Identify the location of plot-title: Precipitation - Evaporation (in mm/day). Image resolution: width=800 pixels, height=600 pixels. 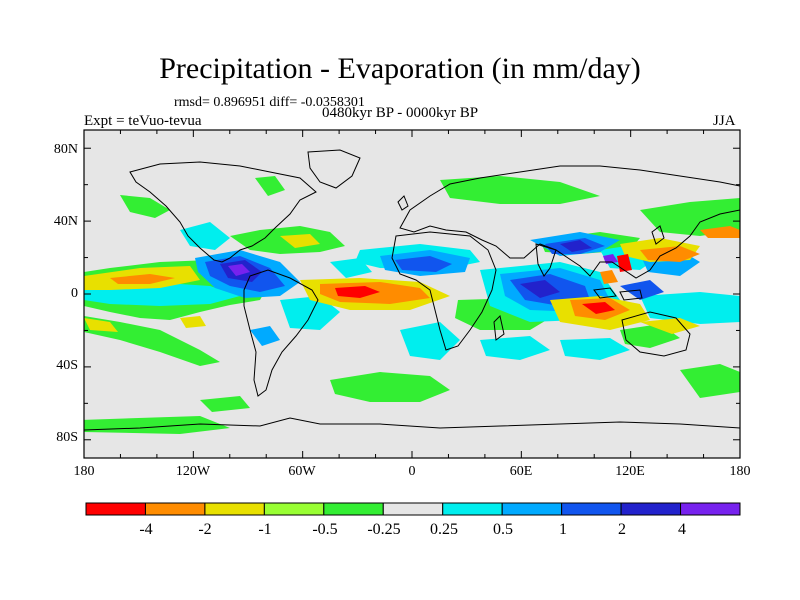
(400, 68).